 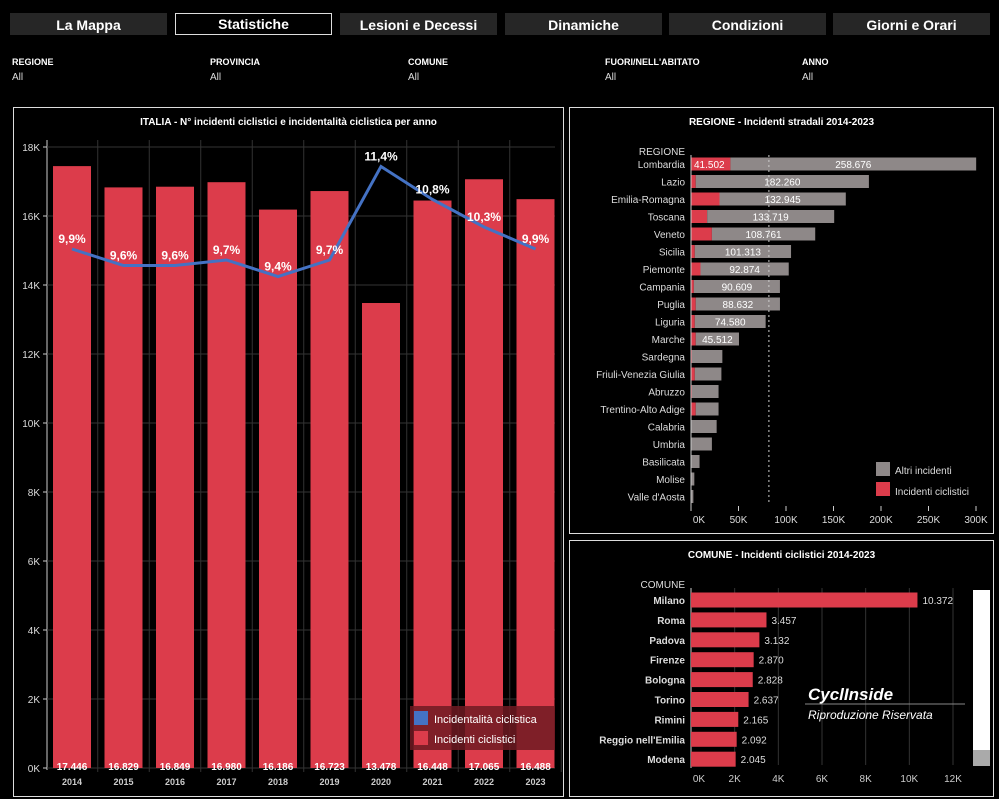 I want to click on tab-lesioni-e-decessi: Lesioni e Decessi, so click(x=418, y=24).